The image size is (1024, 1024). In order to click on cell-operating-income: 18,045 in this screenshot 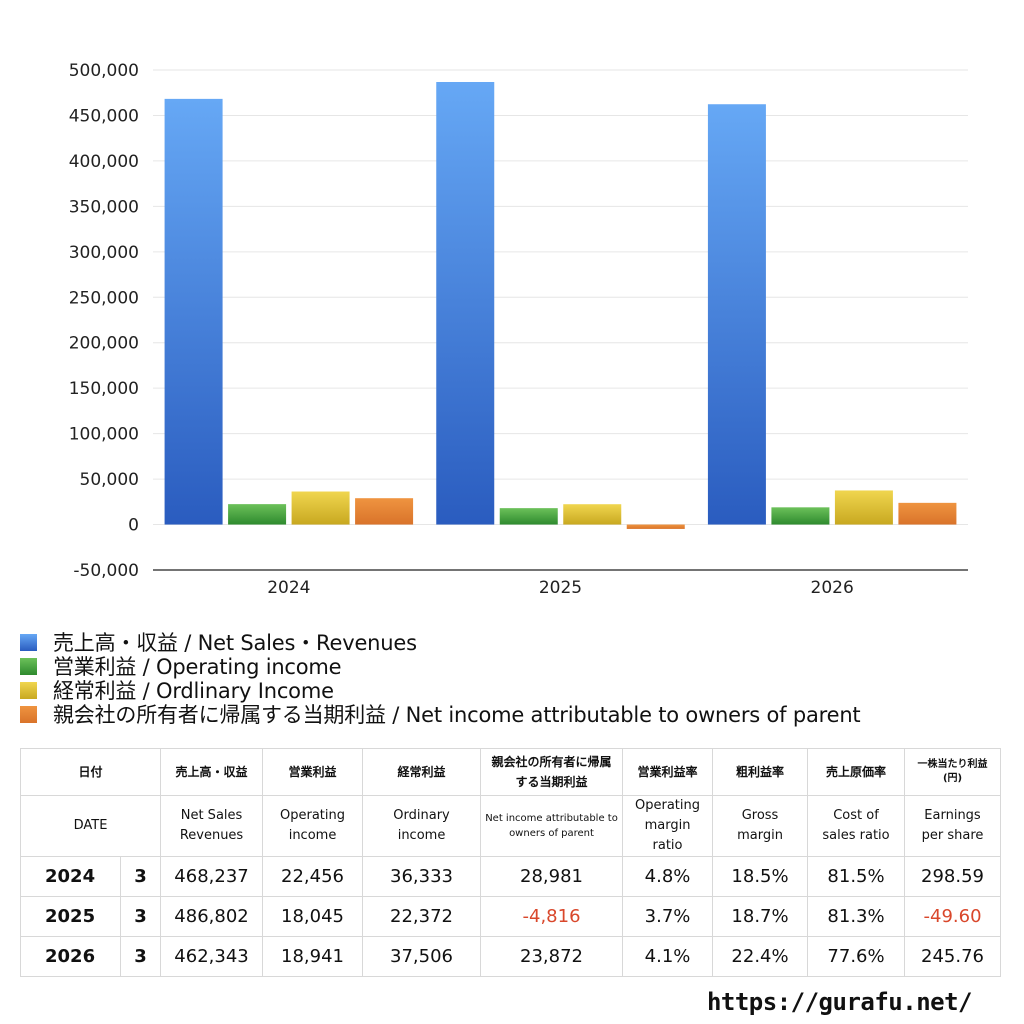, I will do `click(313, 916)`.